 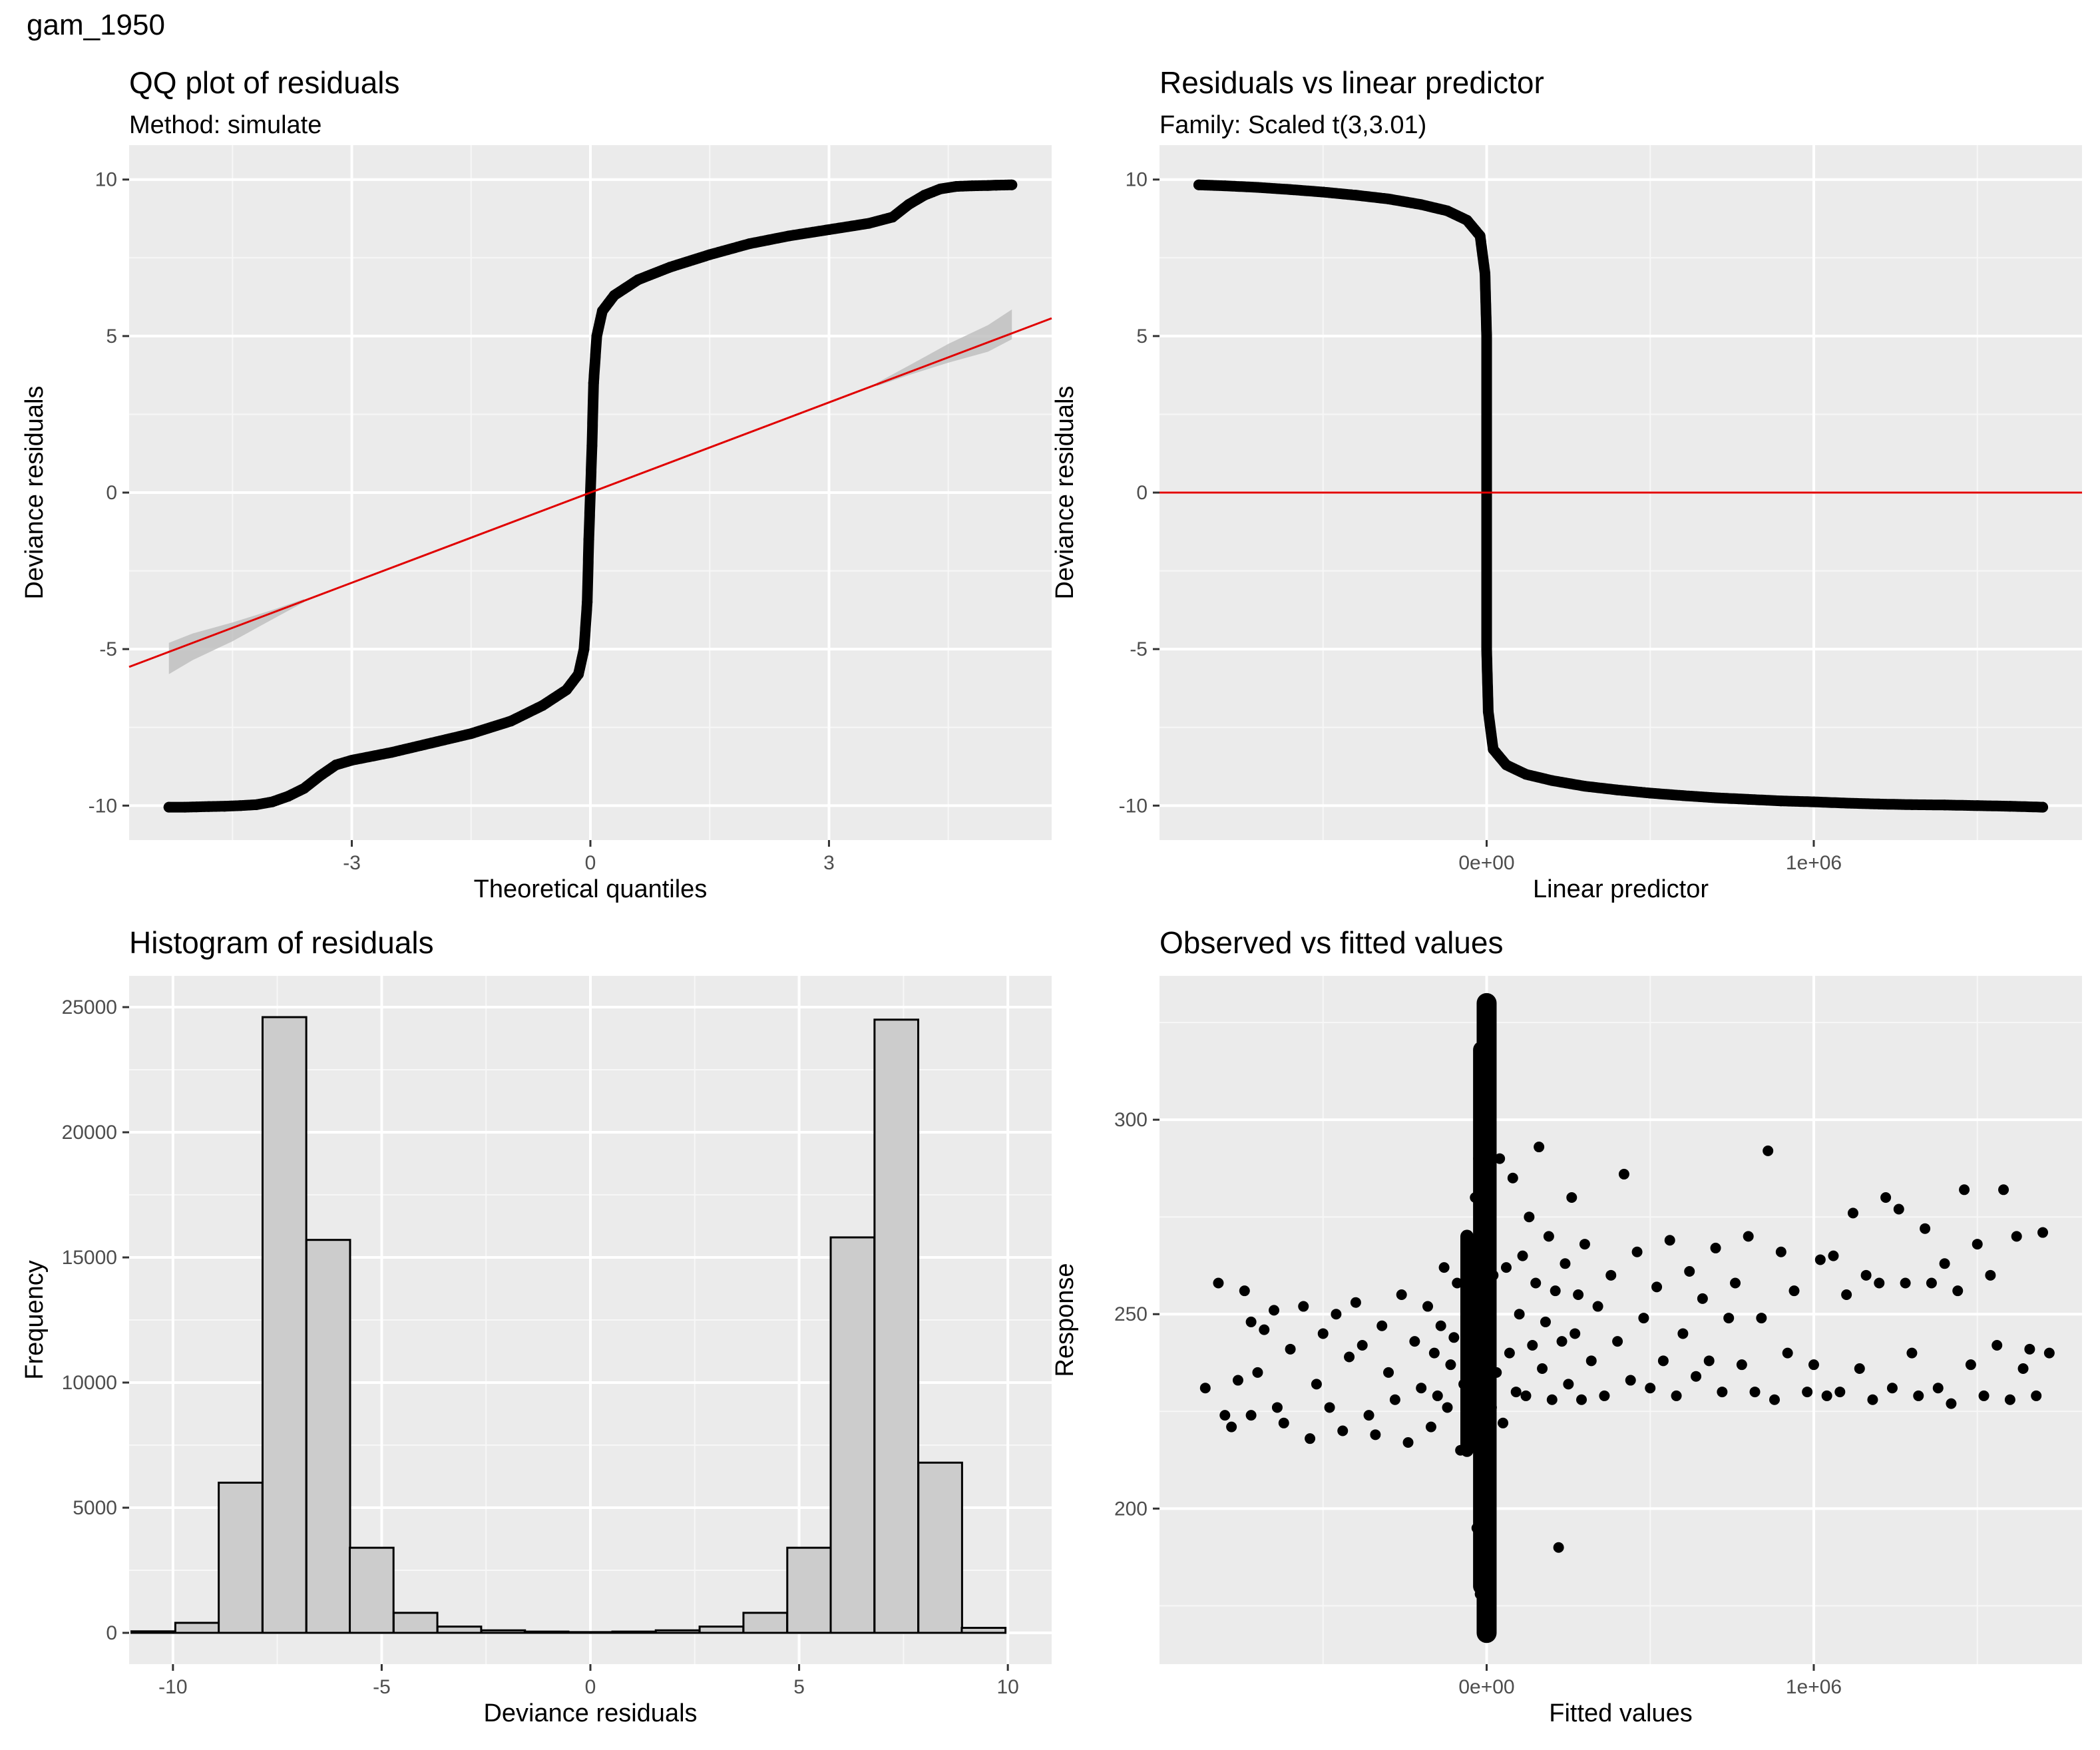 I want to click on y-tick-label: 10000, so click(x=89, y=1383).